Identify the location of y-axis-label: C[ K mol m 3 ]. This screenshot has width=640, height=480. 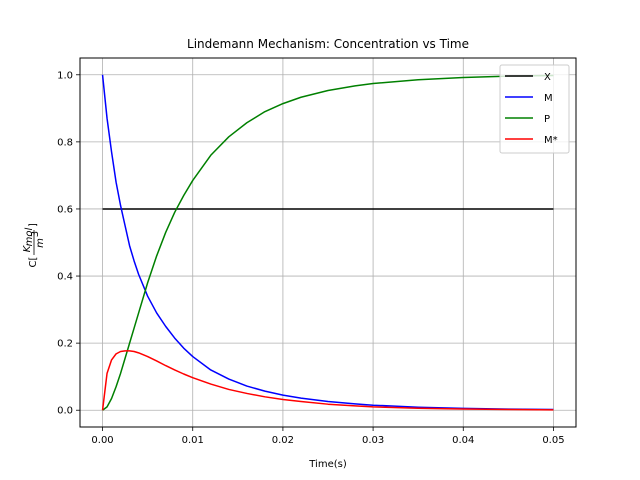
(34, 245).